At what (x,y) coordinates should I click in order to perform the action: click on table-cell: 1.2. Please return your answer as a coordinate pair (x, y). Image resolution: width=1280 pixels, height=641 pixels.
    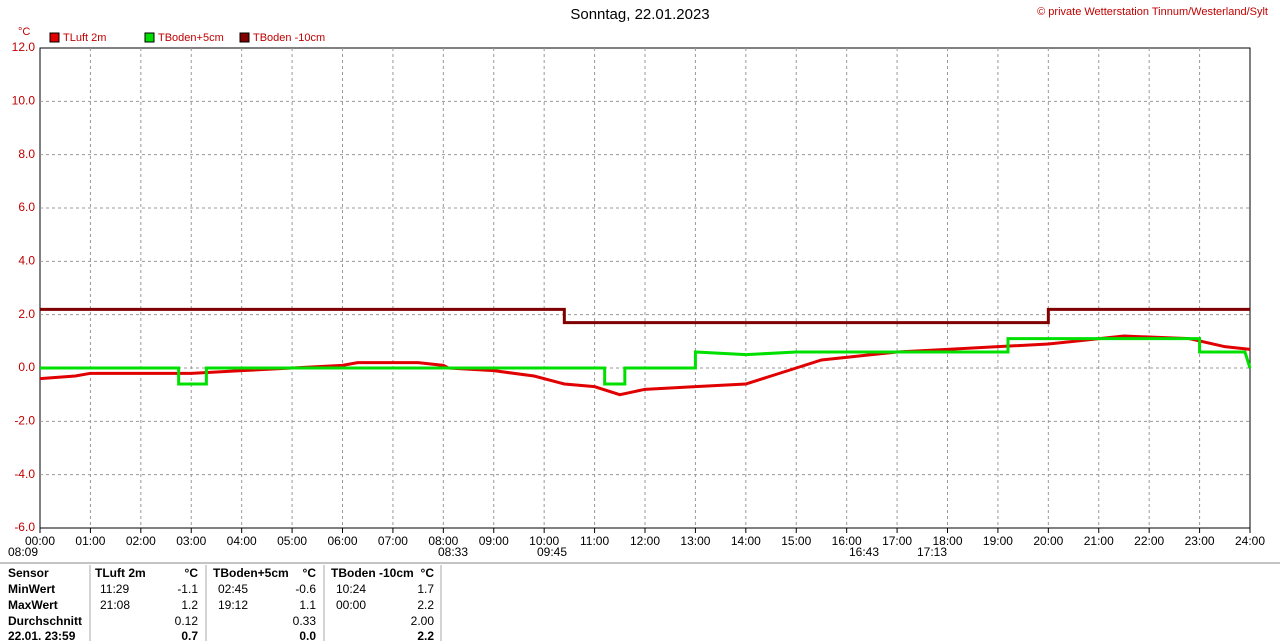
    Looking at the image, I should click on (189, 605).